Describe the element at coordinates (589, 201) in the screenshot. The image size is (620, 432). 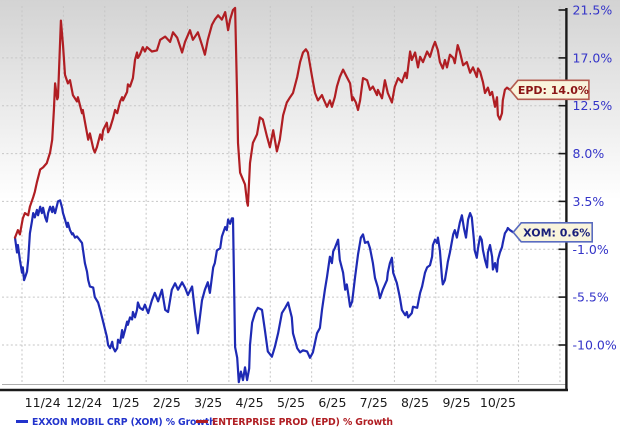
I see `y-tick-label: 3.5%` at that location.